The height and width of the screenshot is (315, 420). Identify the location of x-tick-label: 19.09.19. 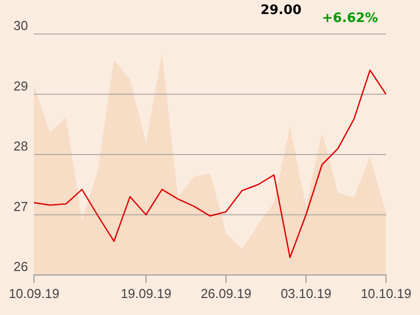
(146, 294).